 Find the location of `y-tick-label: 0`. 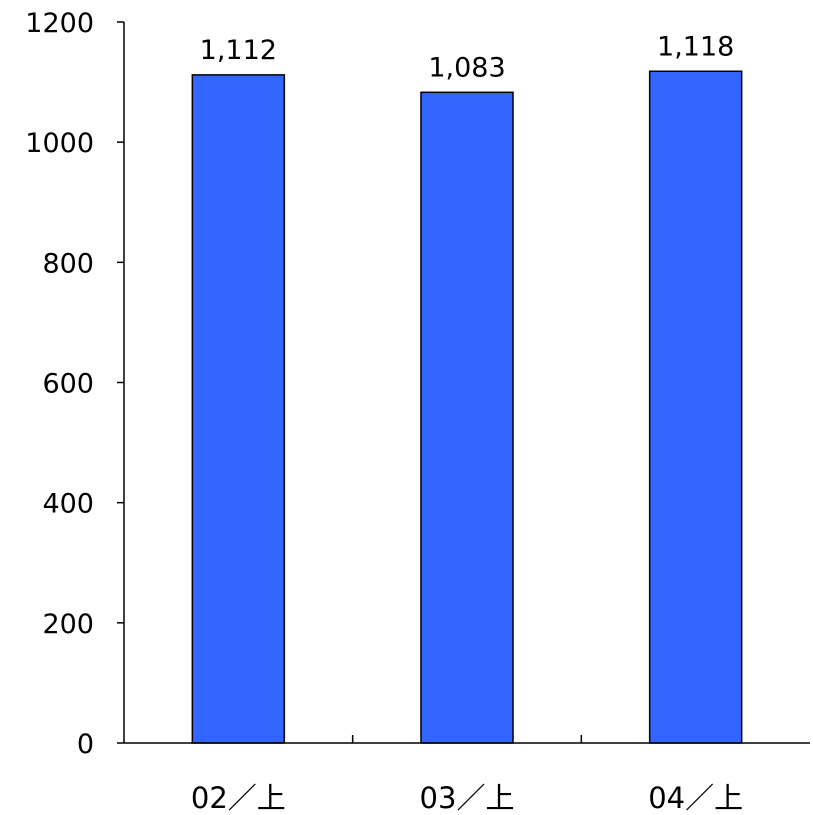

y-tick-label: 0 is located at coordinates (85, 744).